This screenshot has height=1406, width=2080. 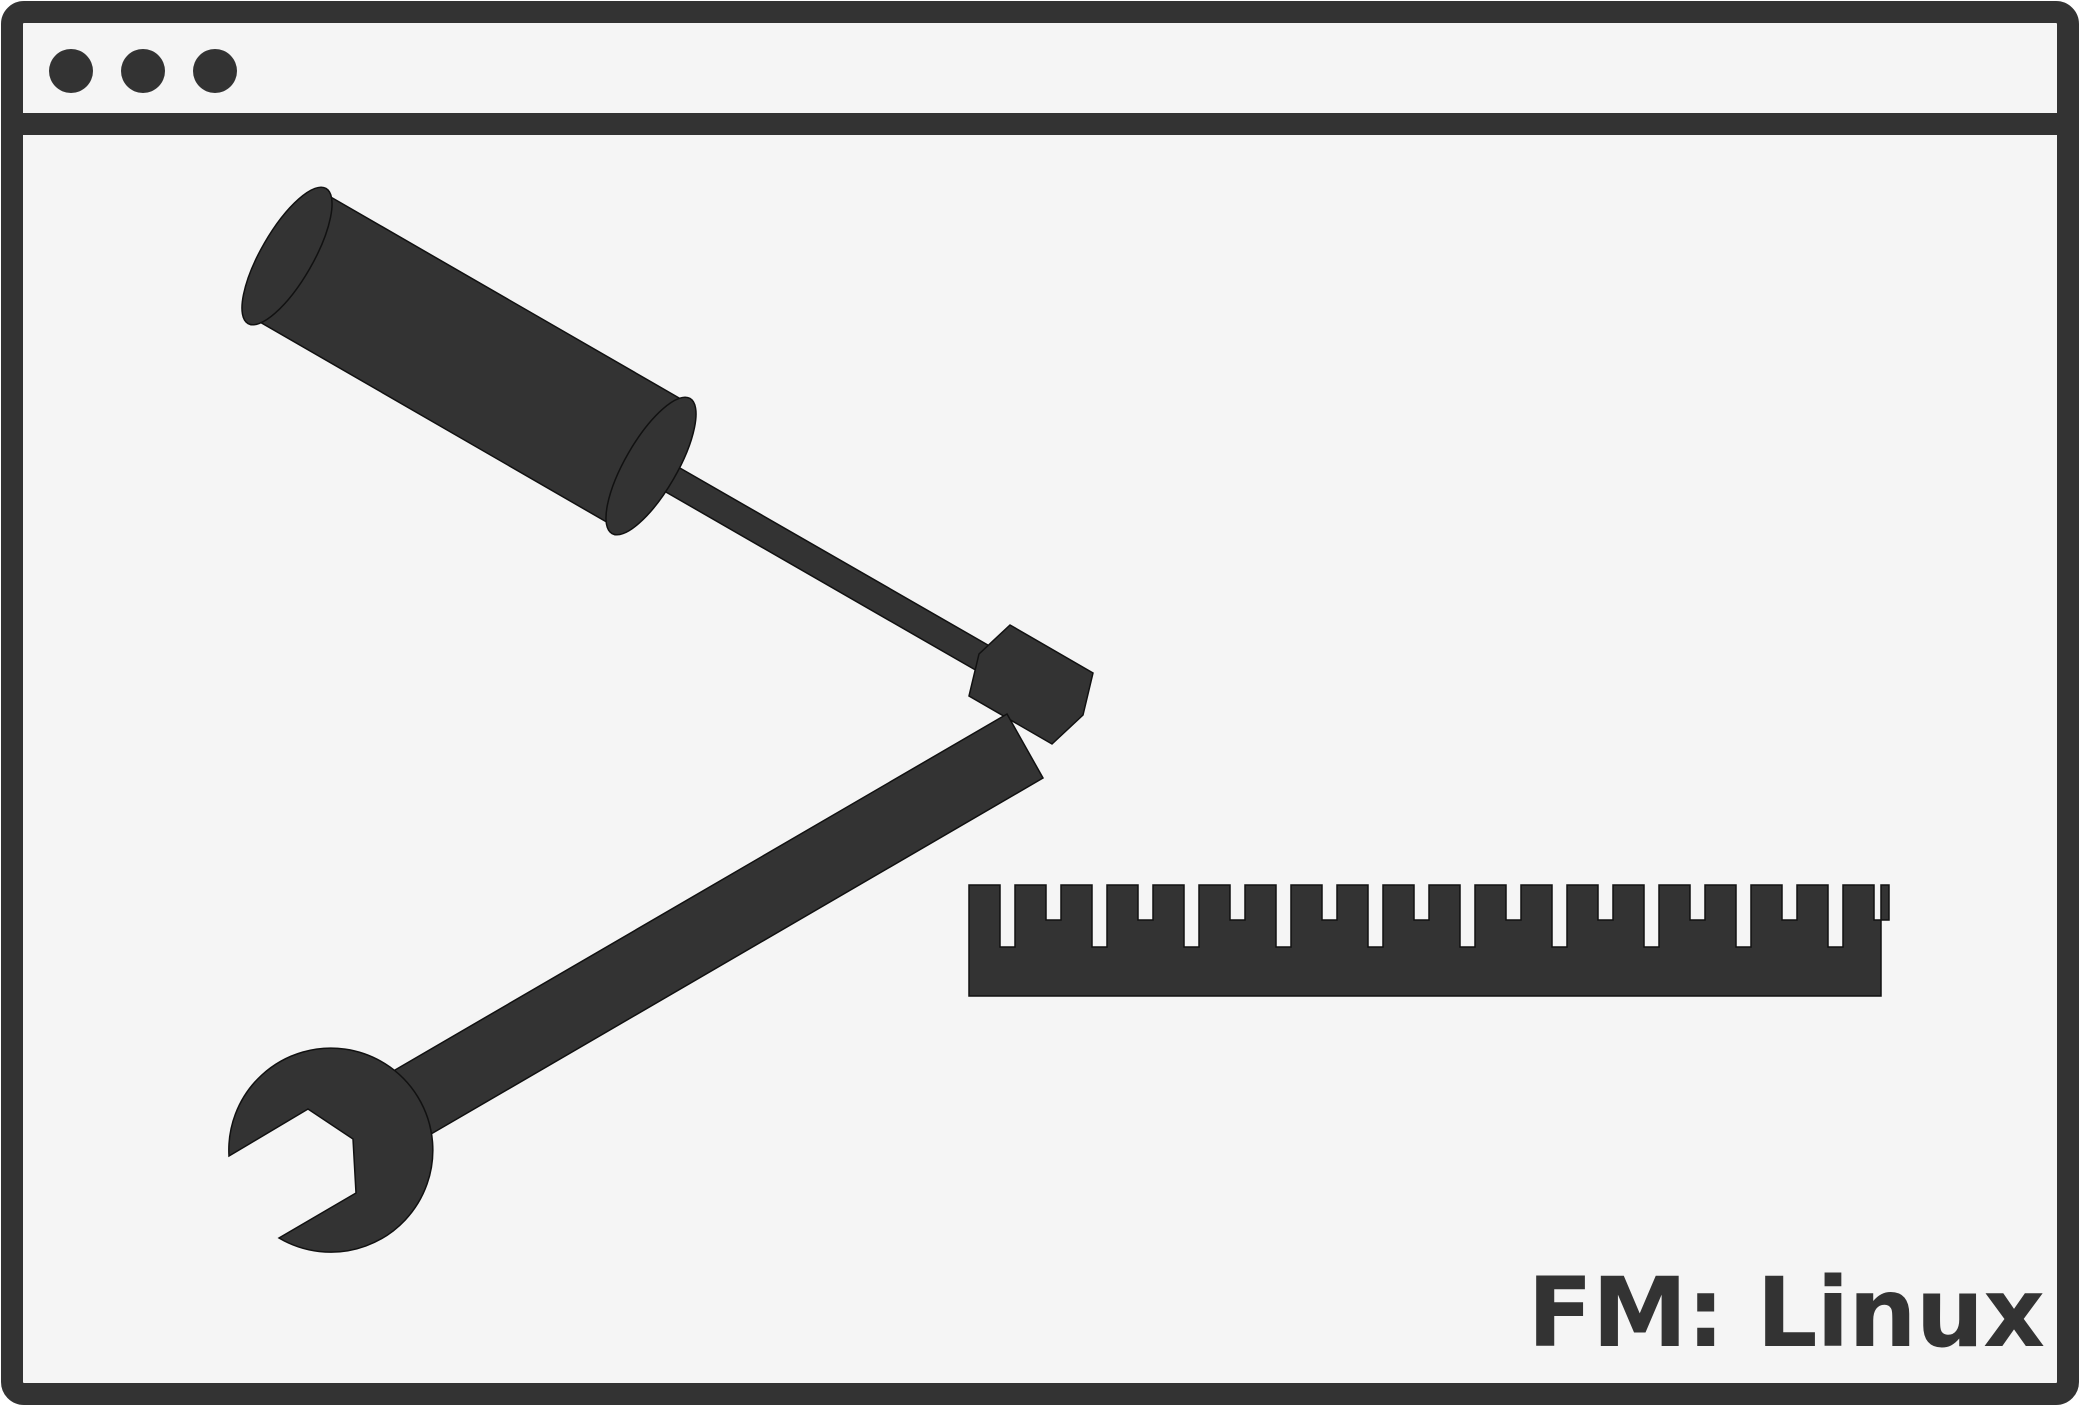 I want to click on screwdriver-handle-front, so click(x=651, y=466).